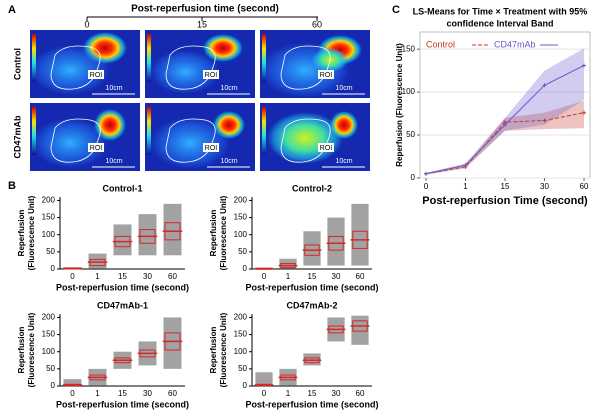 This screenshot has width=601, height=420. Describe the element at coordinates (205, 9) in the screenshot. I see `panel-a-title: Post-reperfusion time (second)` at that location.